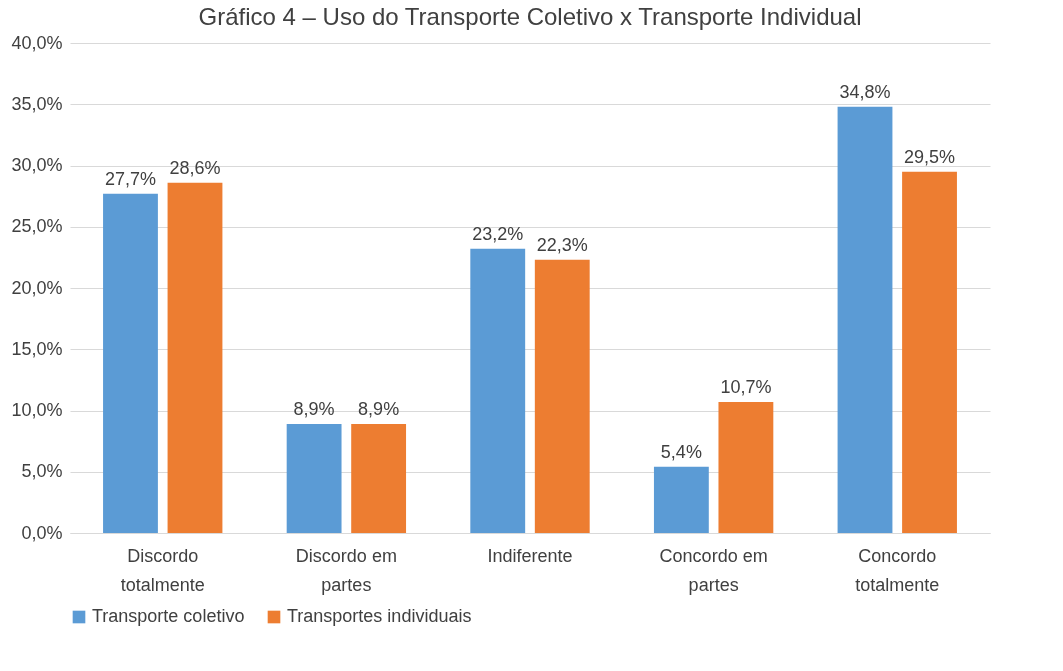 This screenshot has height=671, width=1063. What do you see at coordinates (498, 233) in the screenshot?
I see `data-label: 23,2%` at bounding box center [498, 233].